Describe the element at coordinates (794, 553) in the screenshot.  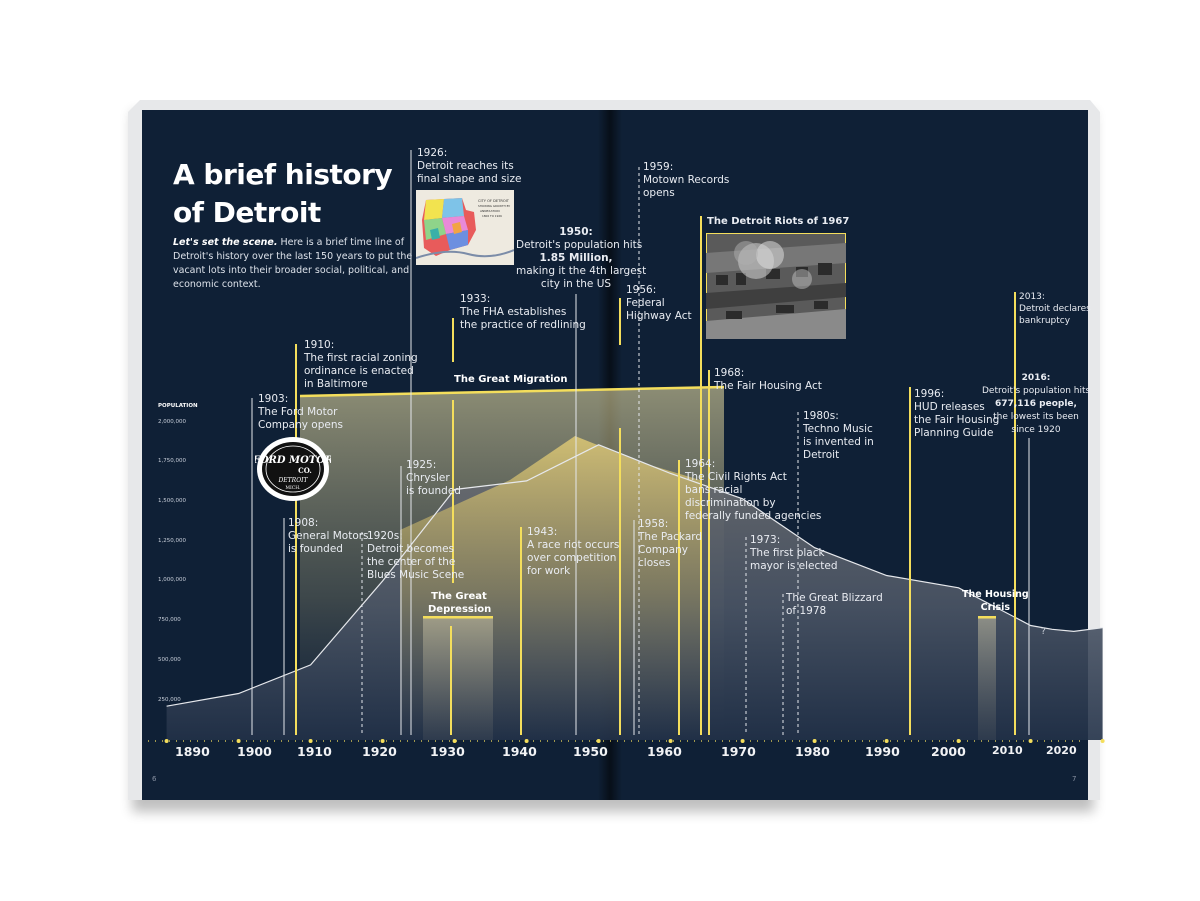
I see `event-1973: 1973: The first black mayor is elected` at that location.